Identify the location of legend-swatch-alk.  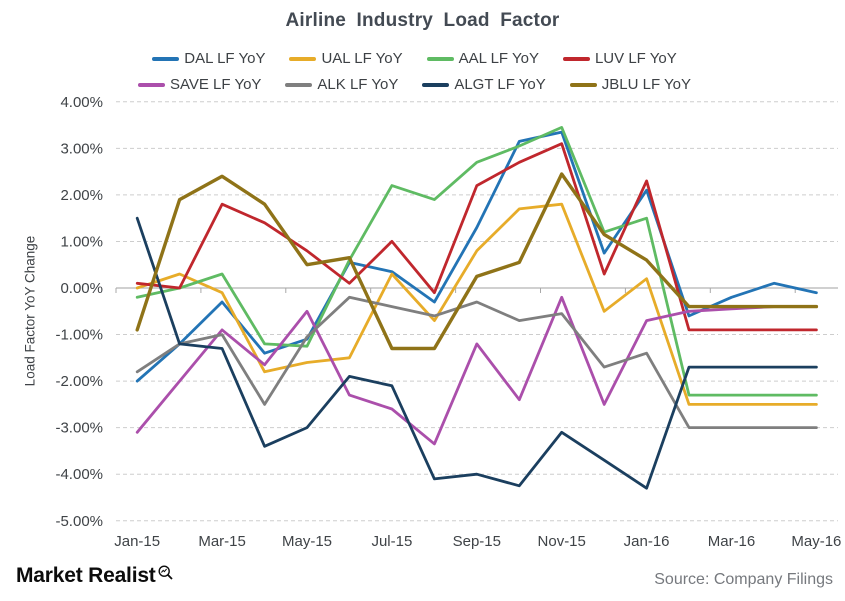
(299, 84).